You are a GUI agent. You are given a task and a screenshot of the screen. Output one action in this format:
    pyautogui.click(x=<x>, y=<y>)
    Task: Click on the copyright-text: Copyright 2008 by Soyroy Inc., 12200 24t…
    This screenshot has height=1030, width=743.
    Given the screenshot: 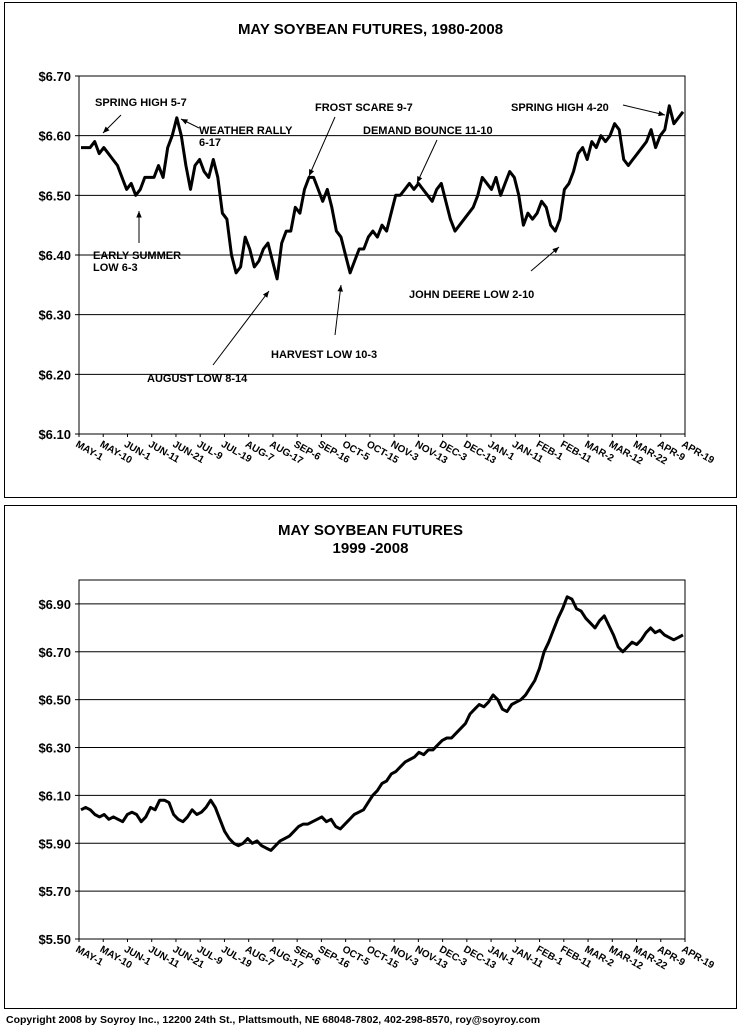 What is the action you would take?
    pyautogui.click(x=273, y=1020)
    